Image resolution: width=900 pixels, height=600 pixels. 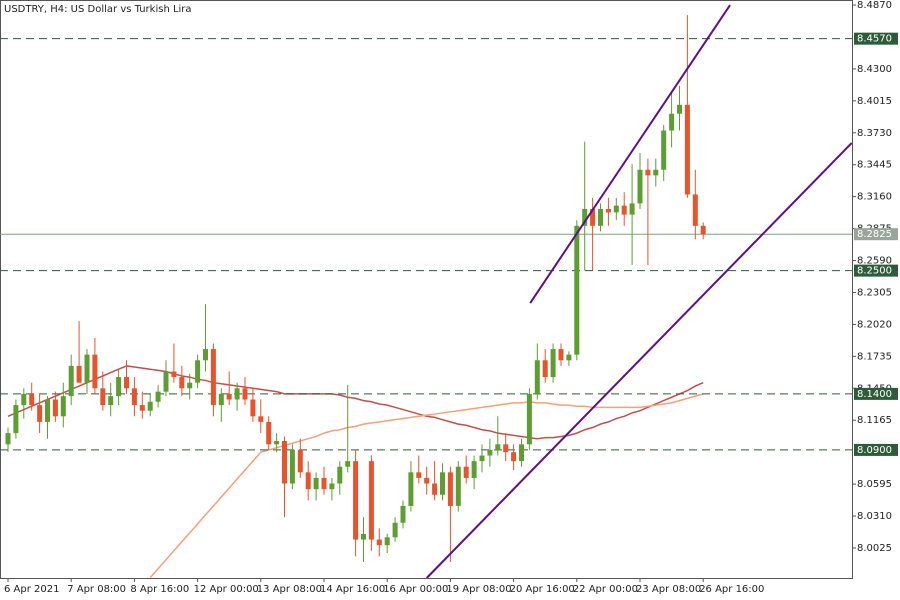 What do you see at coordinates (874, 5) in the screenshot?
I see `y-tick-label: 8.4870` at bounding box center [874, 5].